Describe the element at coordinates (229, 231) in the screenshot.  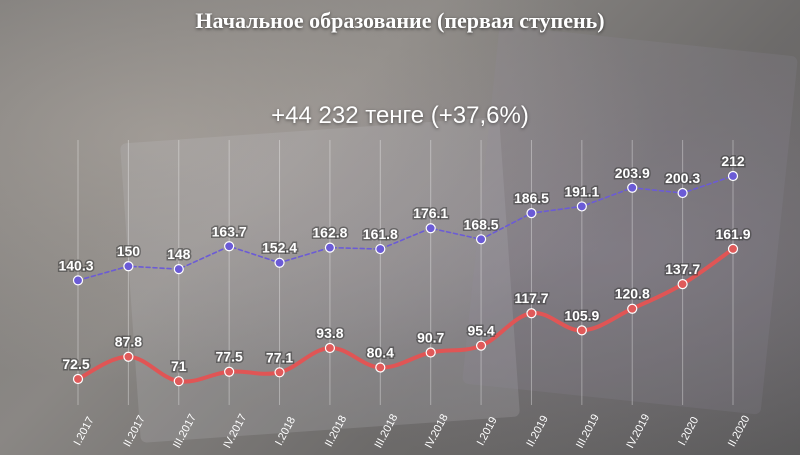
I see `data-label: 163.7` at that location.